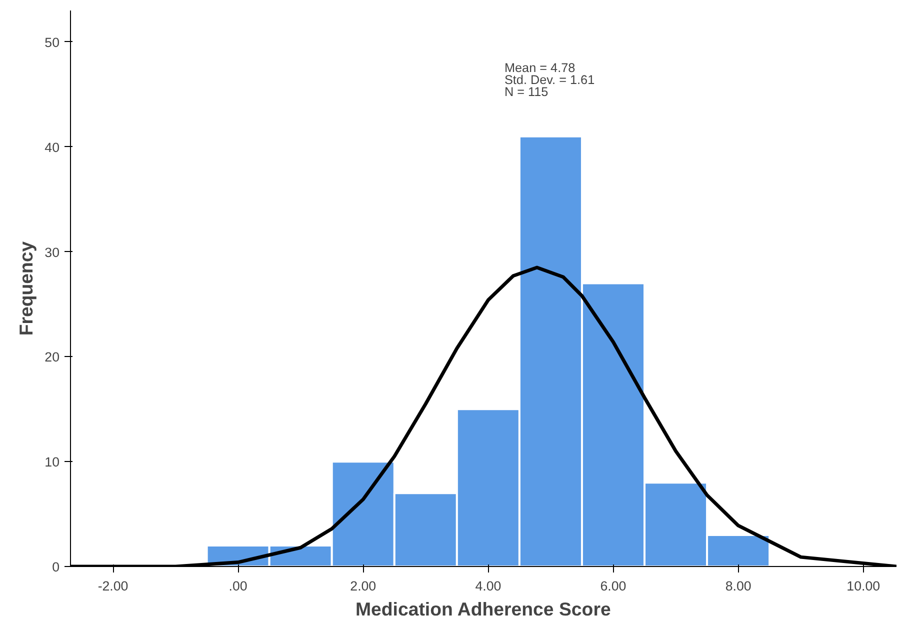 This screenshot has height=639, width=902. I want to click on x-axis-title: Medication Adherence Score, so click(483, 609).